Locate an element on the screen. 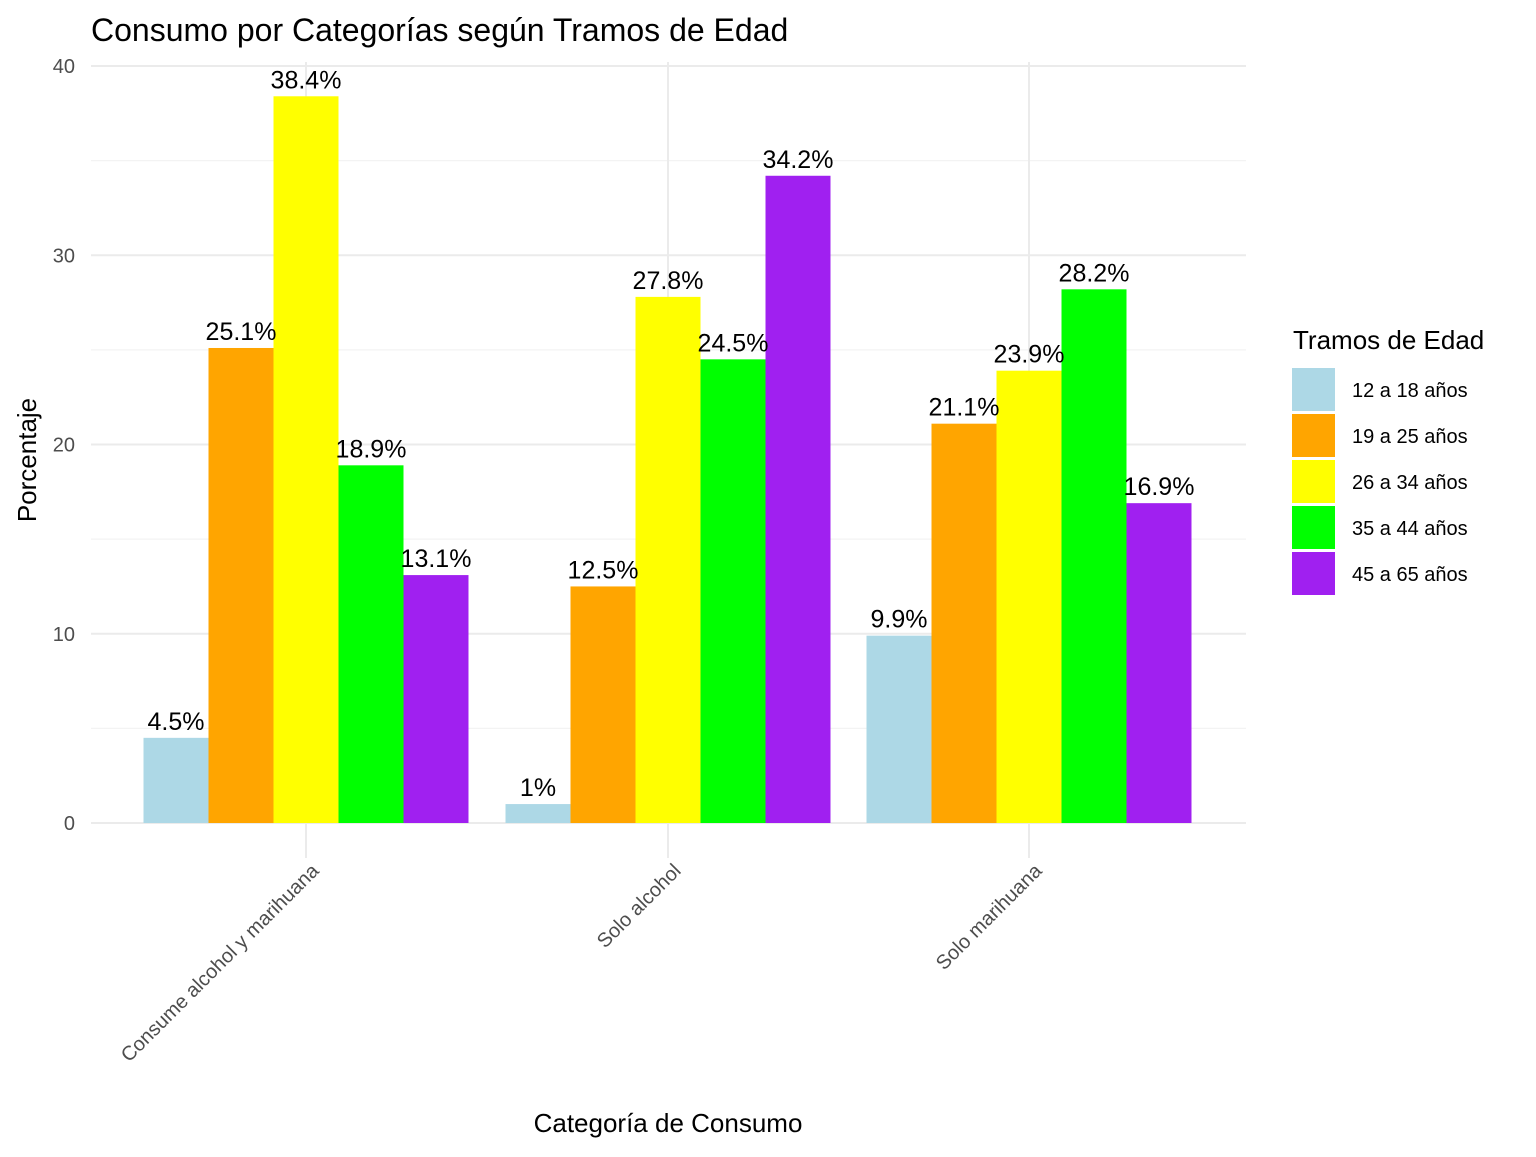  data-label: 1% is located at coordinates (538, 788).